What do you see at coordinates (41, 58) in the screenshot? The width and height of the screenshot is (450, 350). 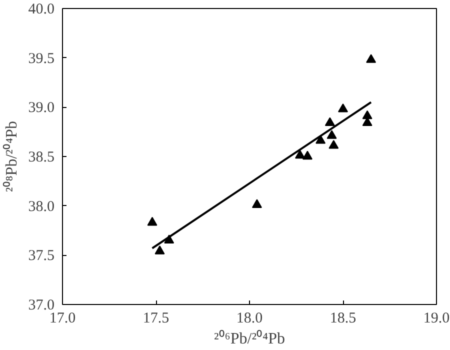 I see `y-tick-label: 39.5` at bounding box center [41, 58].